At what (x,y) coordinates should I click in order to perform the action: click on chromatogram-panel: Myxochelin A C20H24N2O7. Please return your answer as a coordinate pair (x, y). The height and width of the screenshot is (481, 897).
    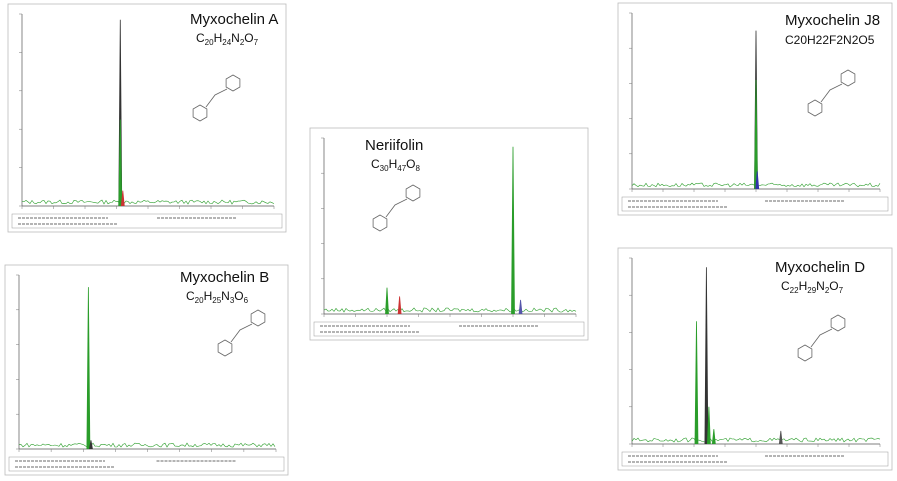
    Looking at the image, I should click on (147, 118).